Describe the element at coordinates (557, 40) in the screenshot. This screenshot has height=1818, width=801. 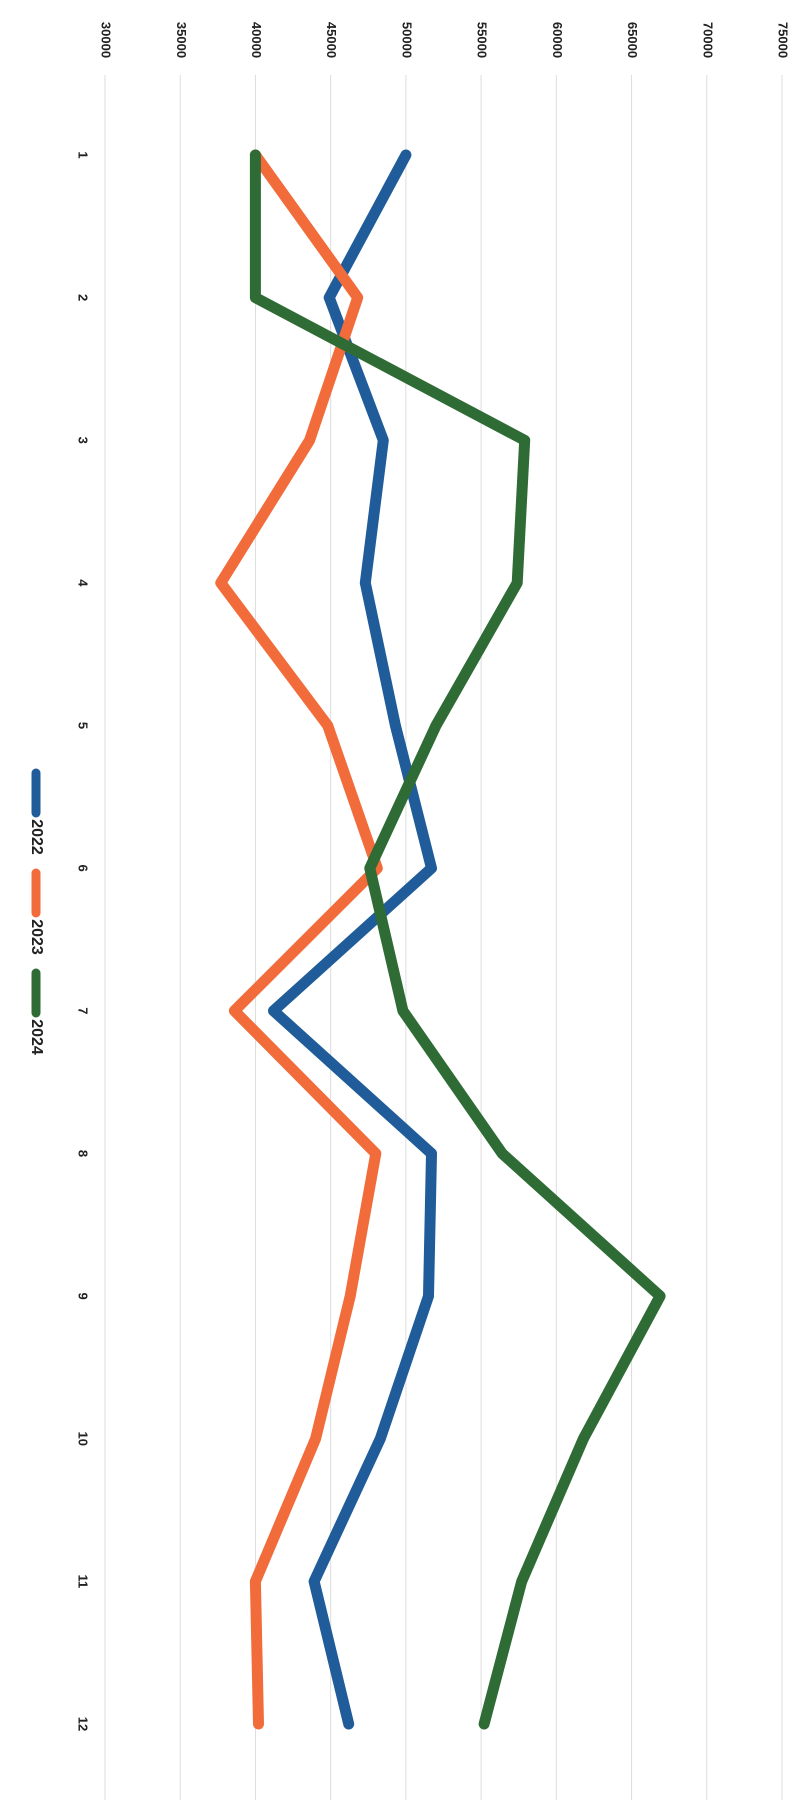
I see `y-tick-label: 60000` at that location.